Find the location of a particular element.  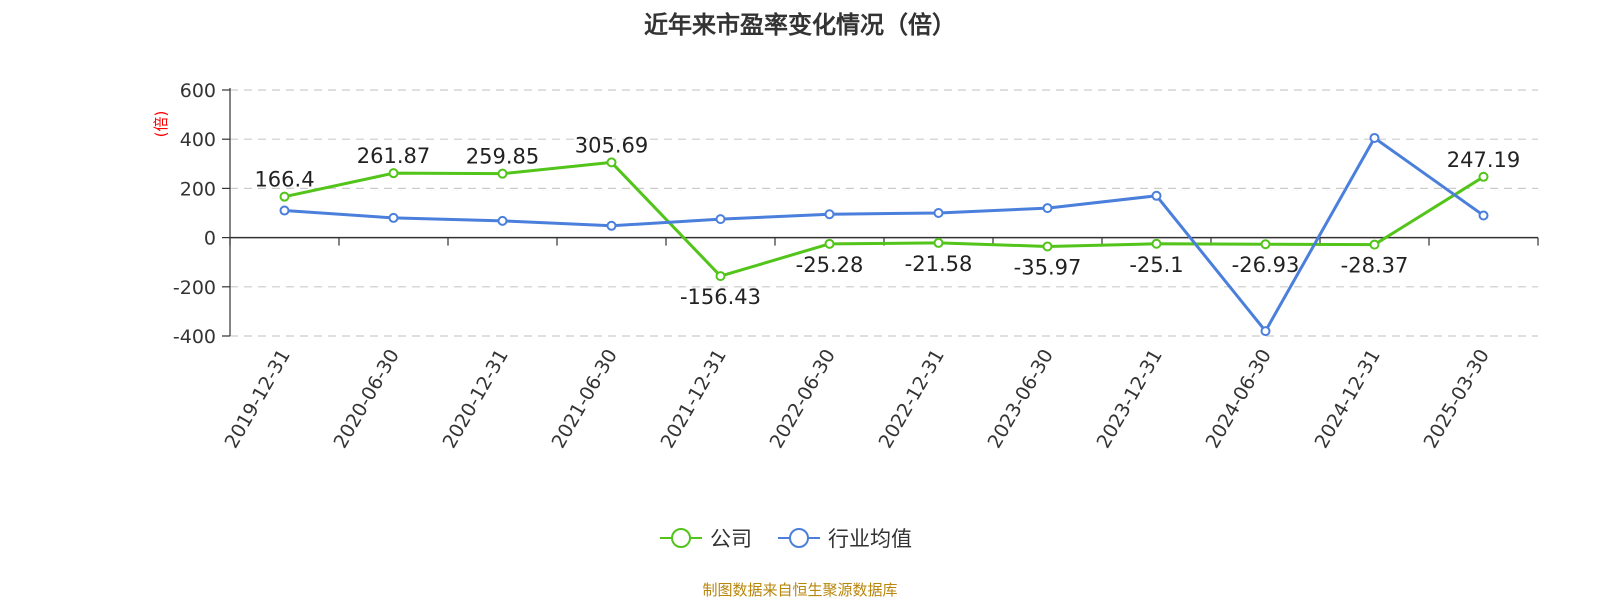

y-tick-label: 600 is located at coordinates (198, 91).